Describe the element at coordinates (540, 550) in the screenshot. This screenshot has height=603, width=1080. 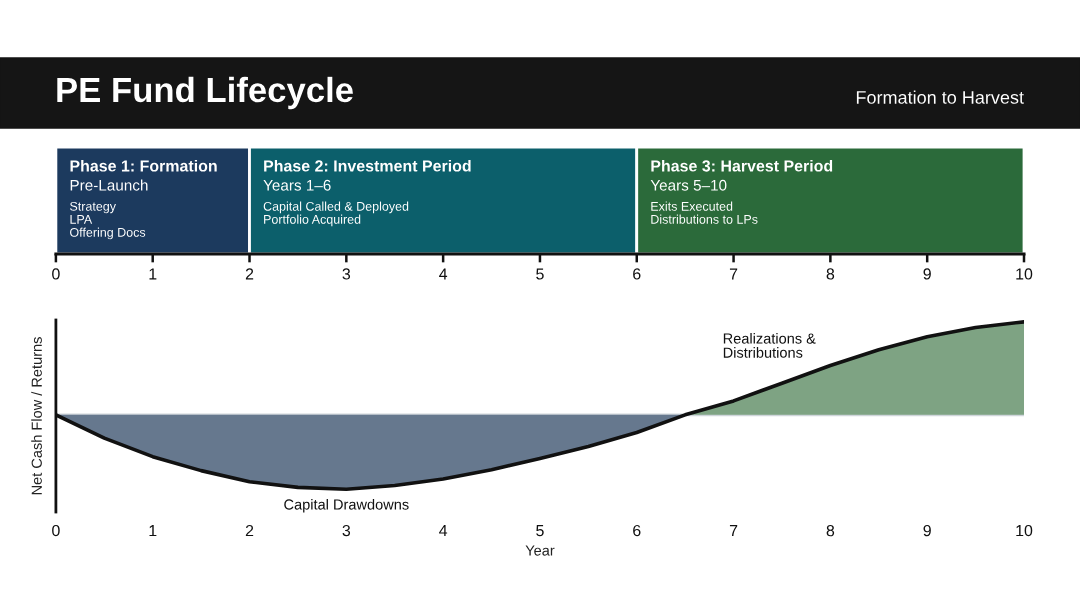
I see `x-axis-title: Year` at that location.